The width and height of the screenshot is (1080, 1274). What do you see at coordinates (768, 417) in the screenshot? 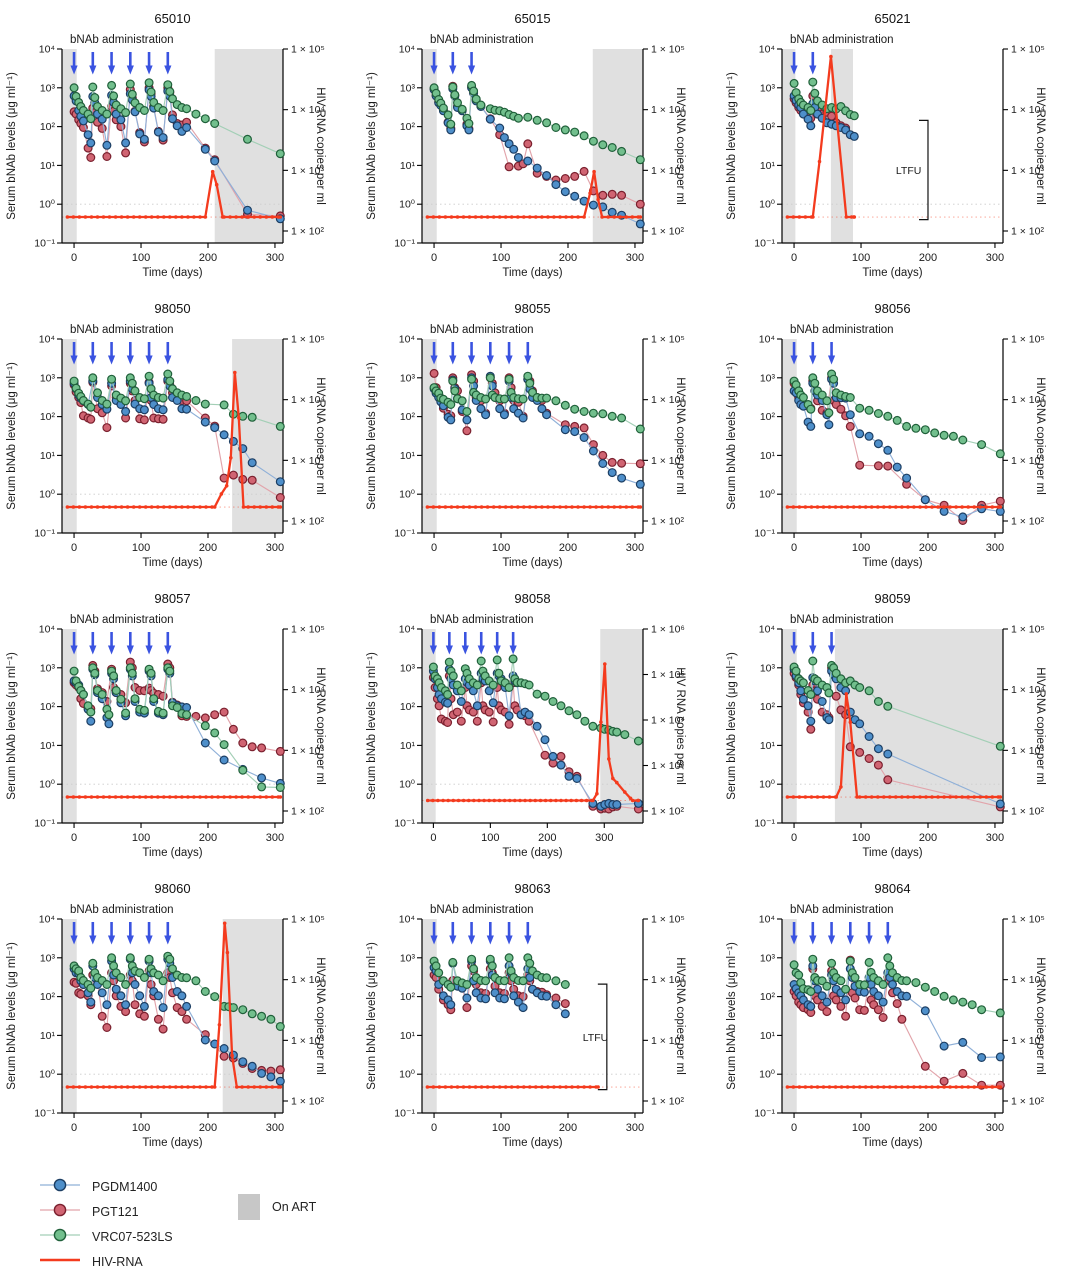
I see `svg-text: 10²` at bounding box center [768, 417].